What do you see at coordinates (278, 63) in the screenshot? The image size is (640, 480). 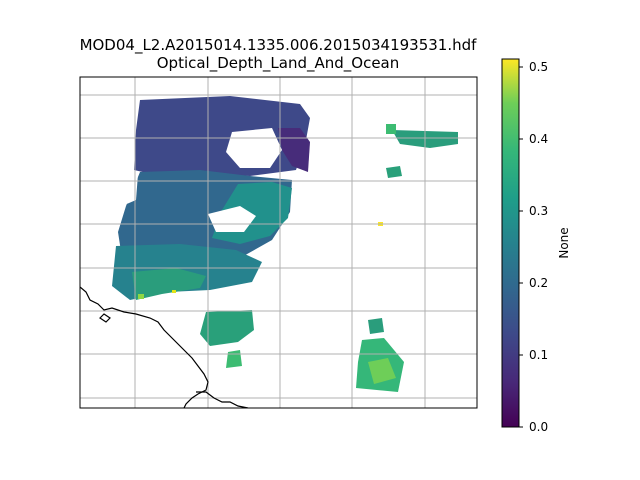 I see `title-line-2: Optical_Depth_Land_And_Ocean` at bounding box center [278, 63].